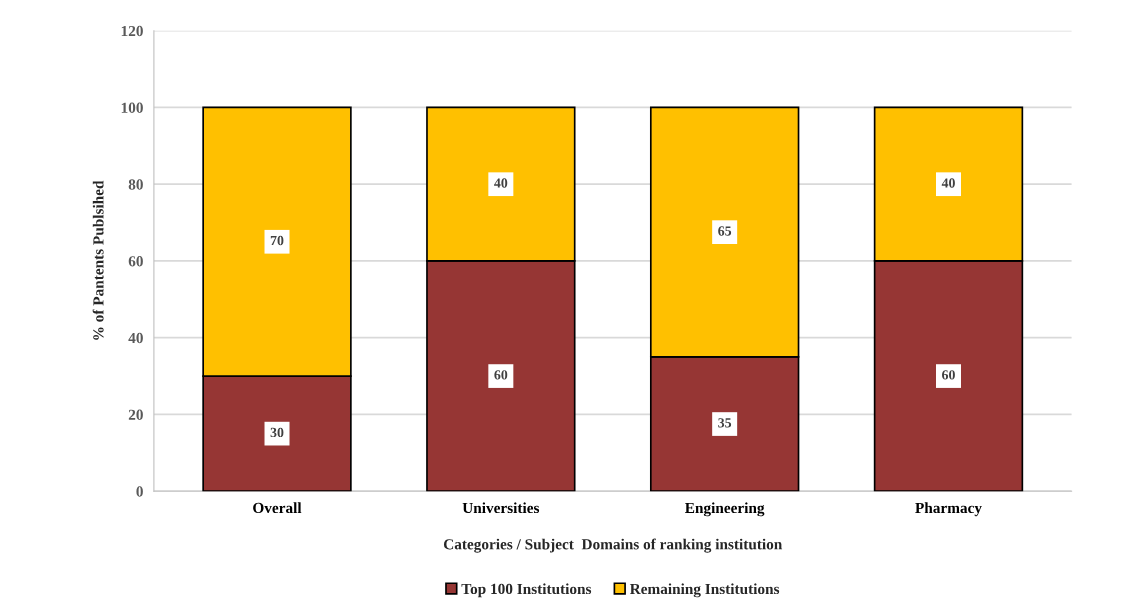  What do you see at coordinates (613, 545) in the screenshot?
I see `x-axis-title: Categories / Subject Domains of ranking institution` at bounding box center [613, 545].